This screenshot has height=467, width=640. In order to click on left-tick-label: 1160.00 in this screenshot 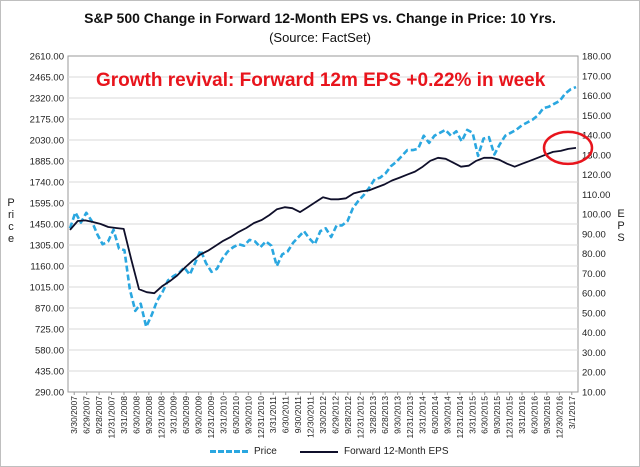, I will do `click(47, 267)`.